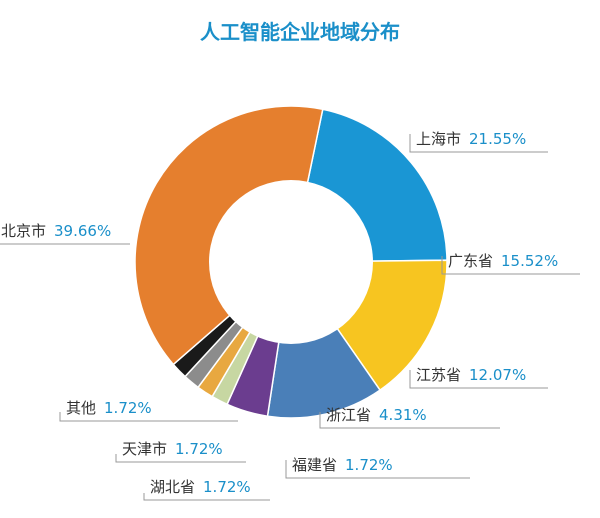 This screenshot has width=600, height=518. Describe the element at coordinates (470, 261) in the screenshot. I see `slice-name: 广东省` at that location.